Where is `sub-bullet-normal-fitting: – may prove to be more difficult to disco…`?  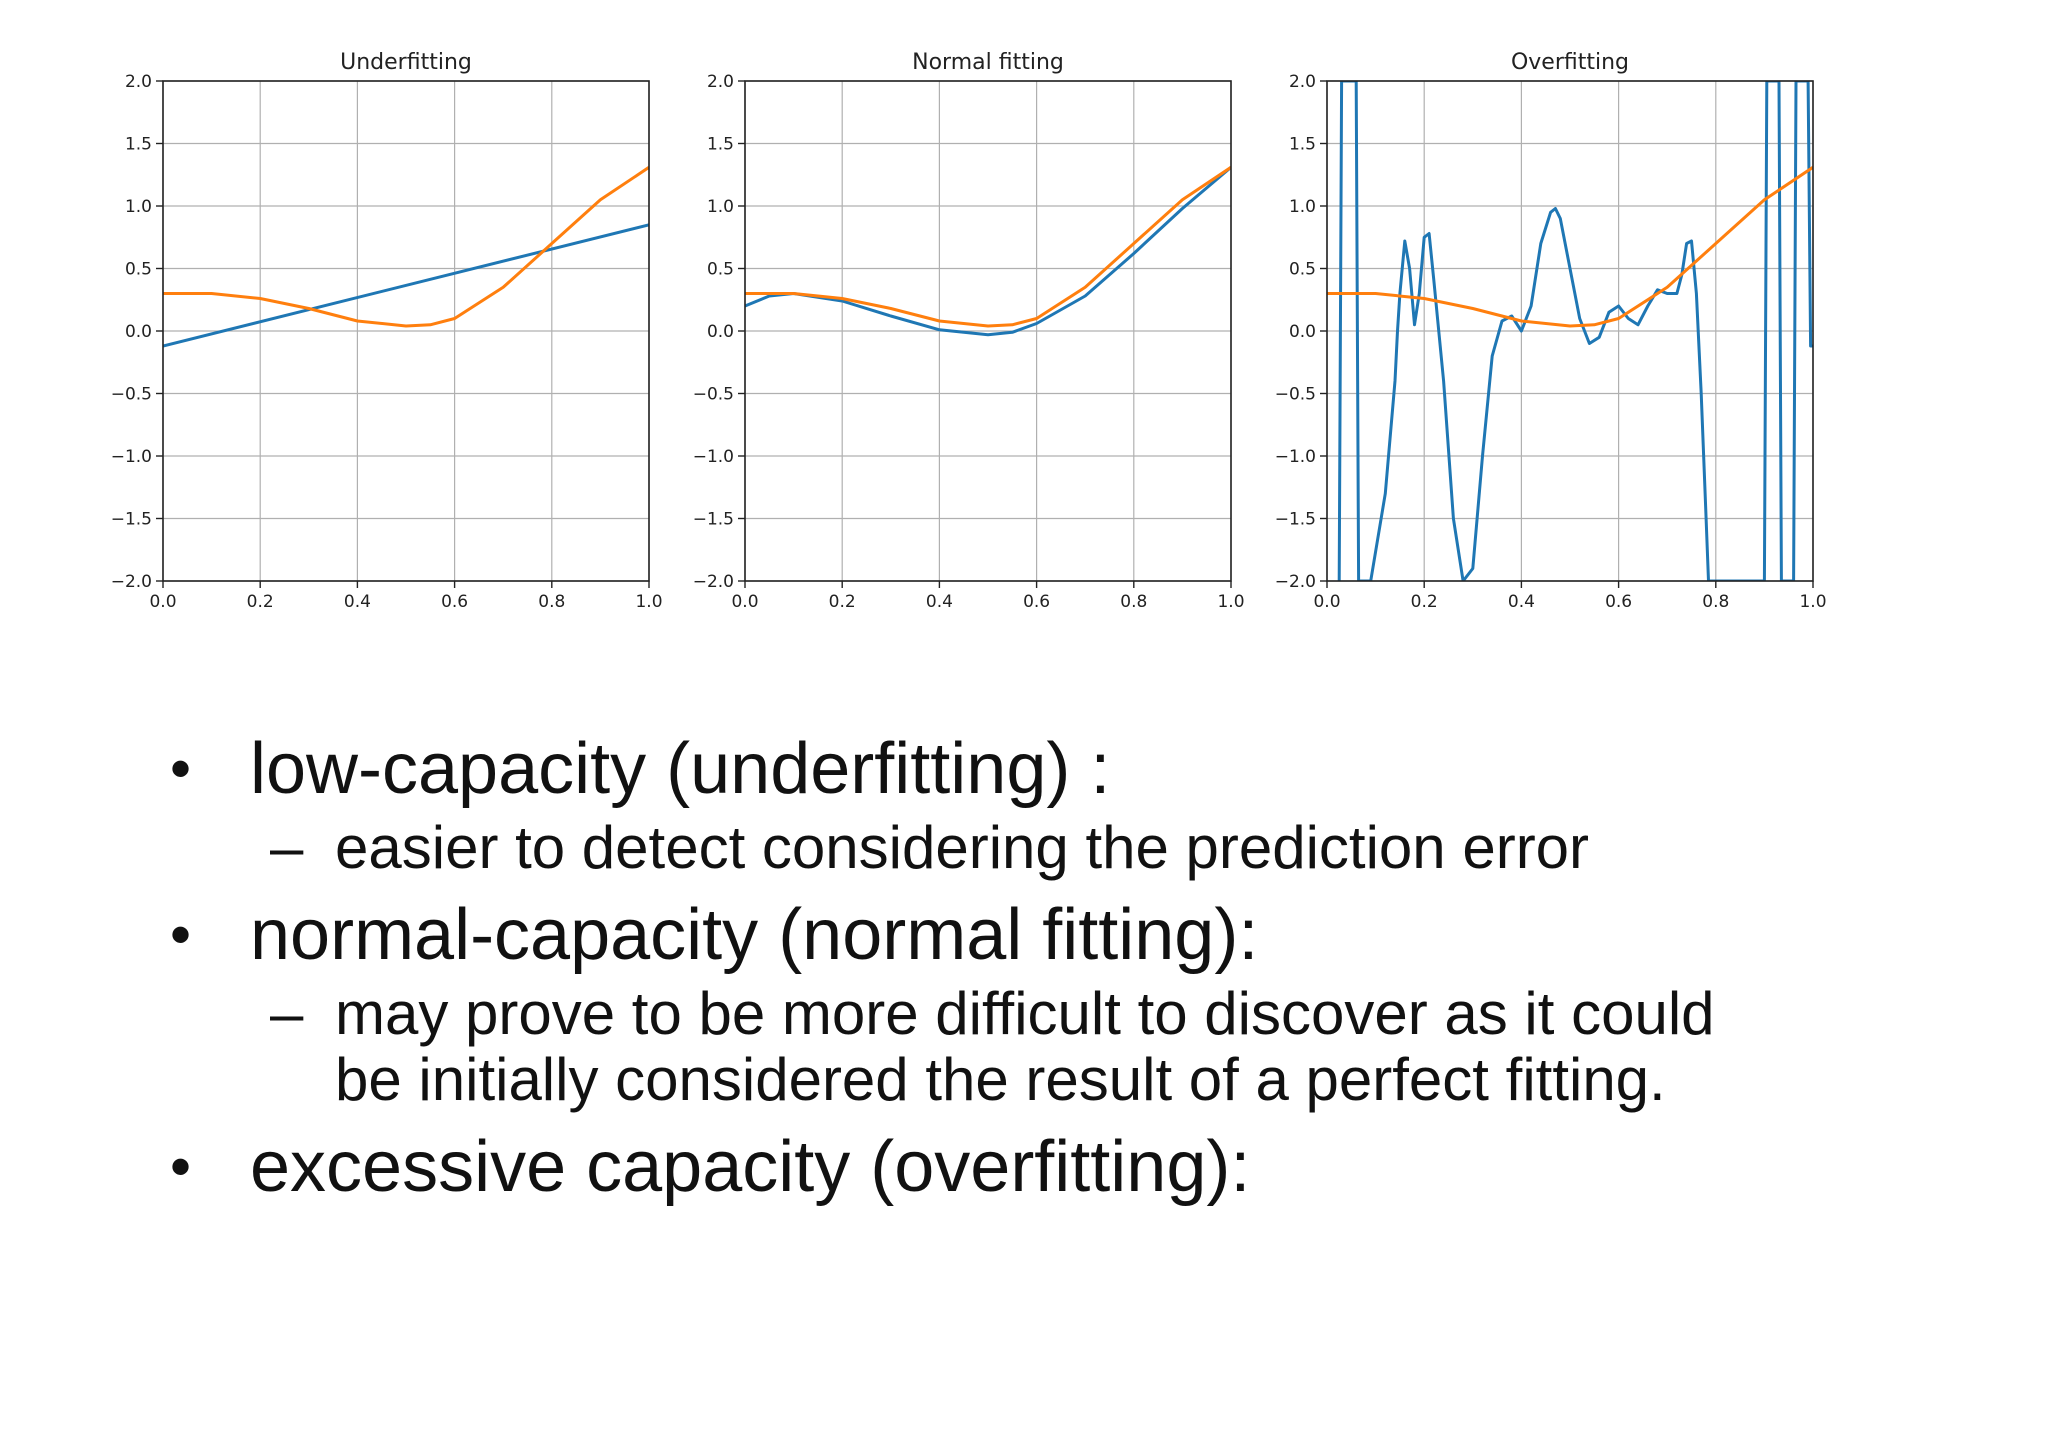 sub-bullet-normal-fitting: – may prove to be more difficult to disco… is located at coordinates (1070, 1047).